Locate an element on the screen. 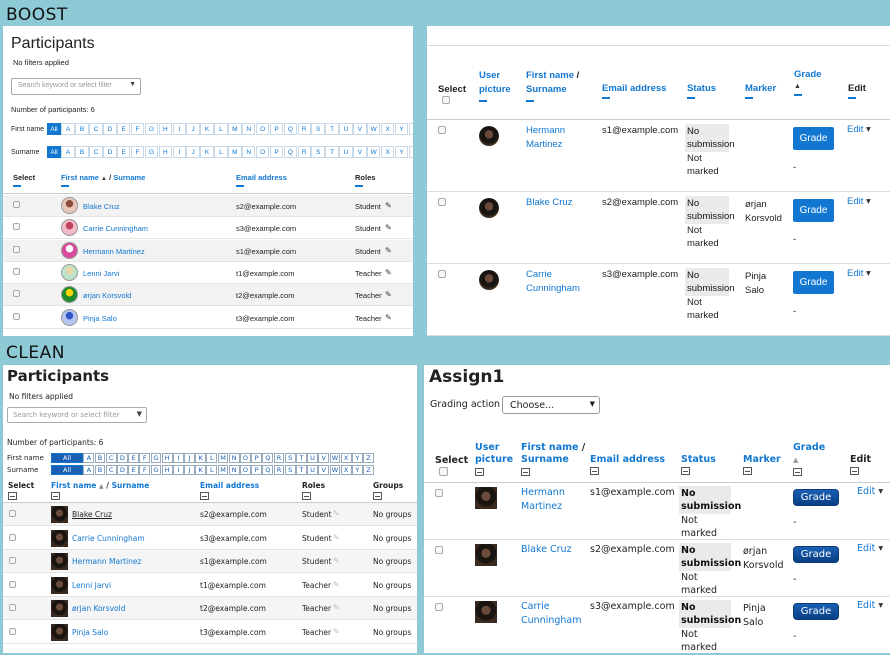  user-picture-header: User picture is located at coordinates (495, 85).